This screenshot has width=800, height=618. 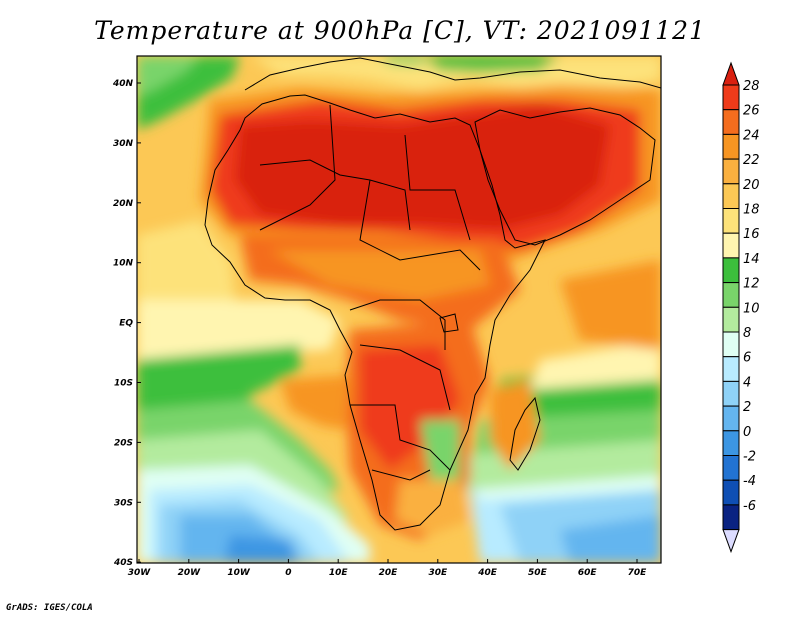 What do you see at coordinates (538, 573) in the screenshot?
I see `lon-label: 50E` at bounding box center [538, 573].